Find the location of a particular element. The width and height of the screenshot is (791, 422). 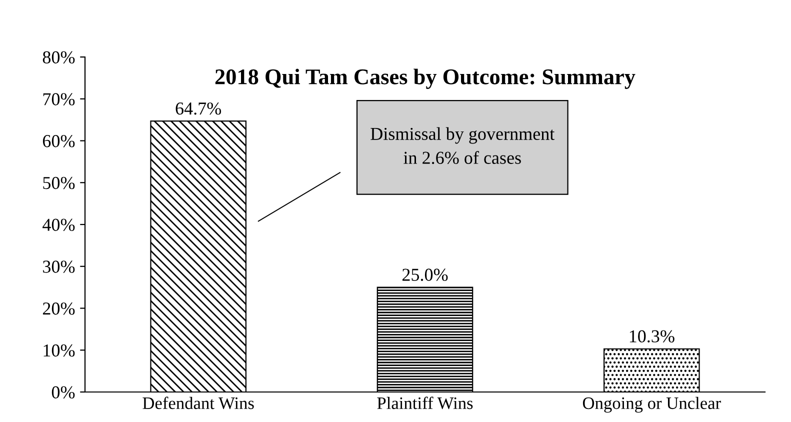

y-tick-label: 80% is located at coordinates (58, 57).